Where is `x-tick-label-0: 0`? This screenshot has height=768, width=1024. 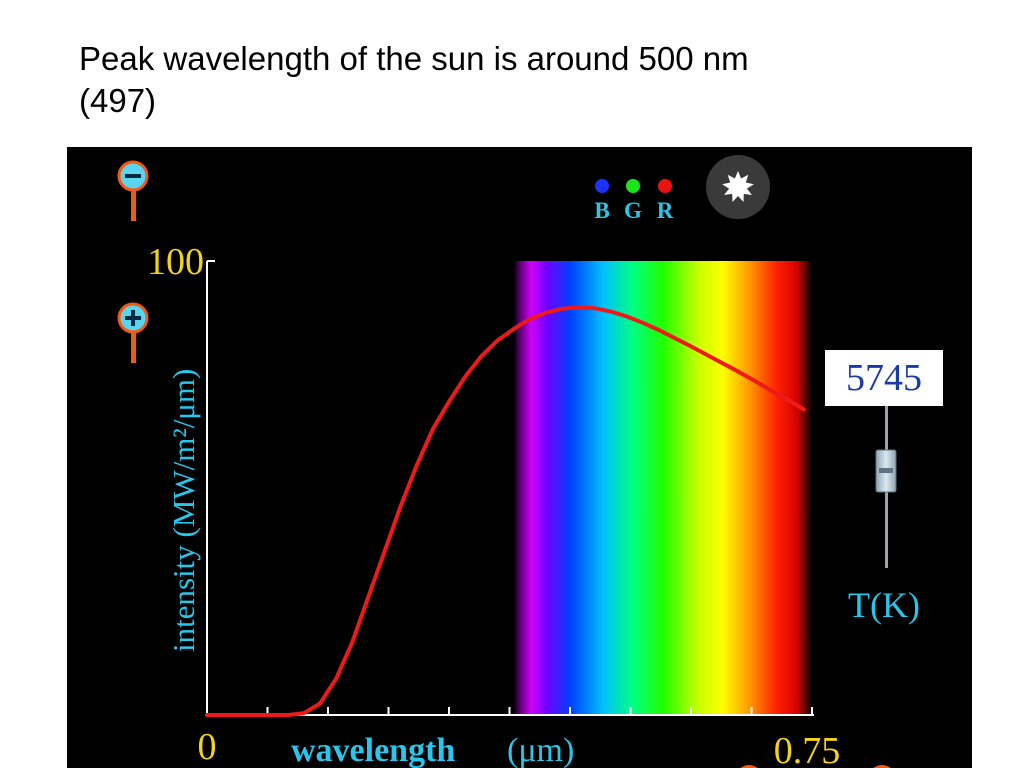 x-tick-label-0: 0 is located at coordinates (207, 747).